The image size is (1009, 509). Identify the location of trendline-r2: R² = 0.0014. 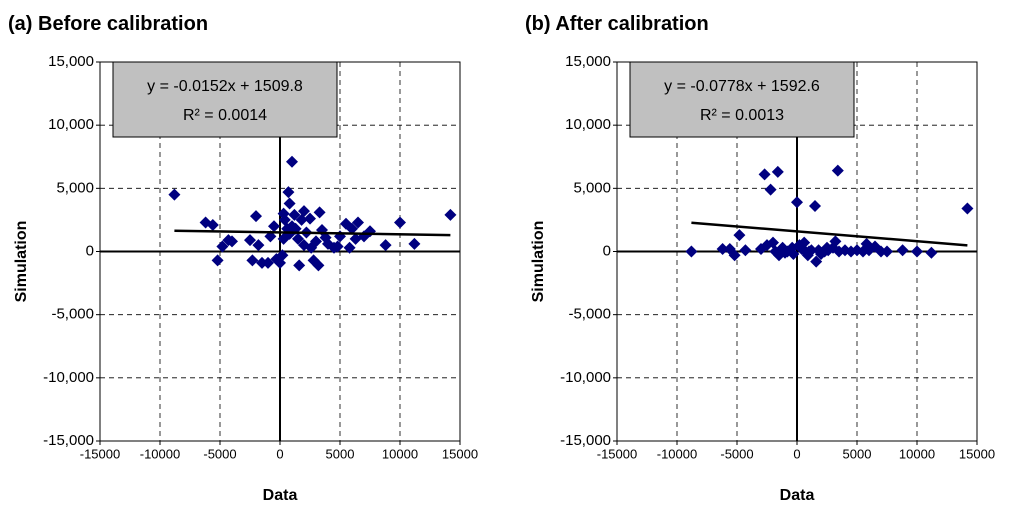
(225, 115).